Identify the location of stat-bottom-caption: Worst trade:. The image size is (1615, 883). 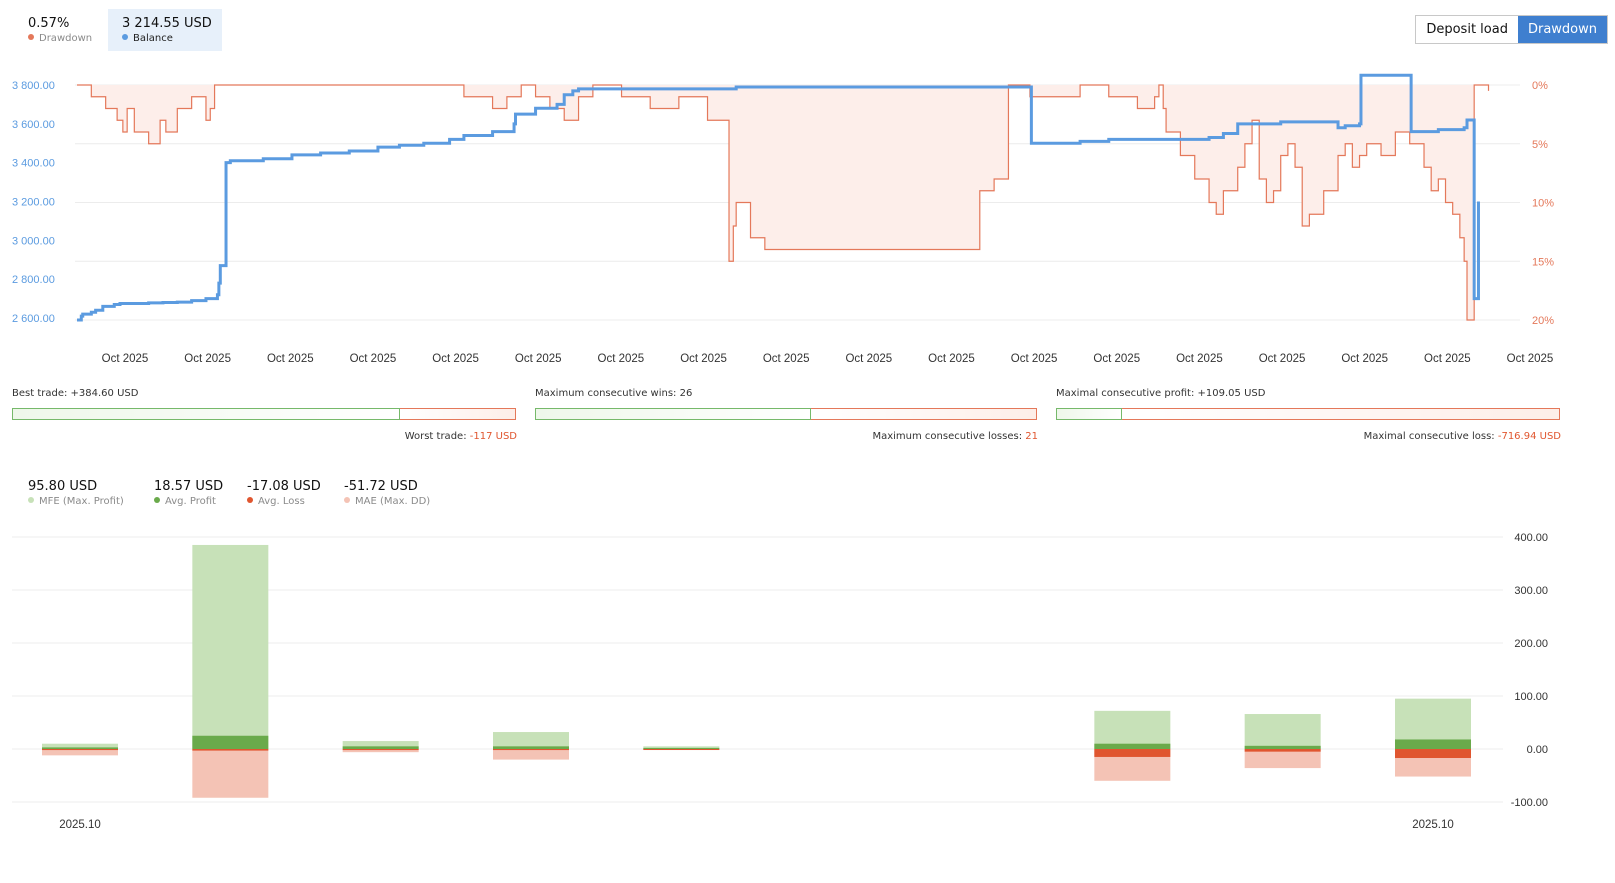
(437, 436).